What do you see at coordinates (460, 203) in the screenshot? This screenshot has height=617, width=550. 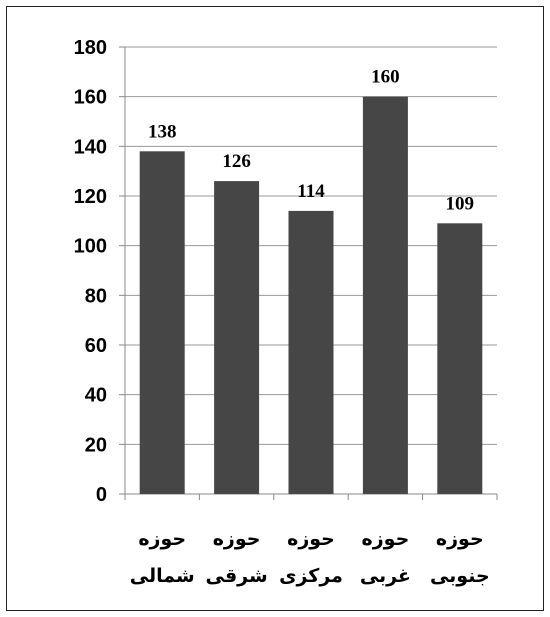 I see `data-label: 109` at bounding box center [460, 203].